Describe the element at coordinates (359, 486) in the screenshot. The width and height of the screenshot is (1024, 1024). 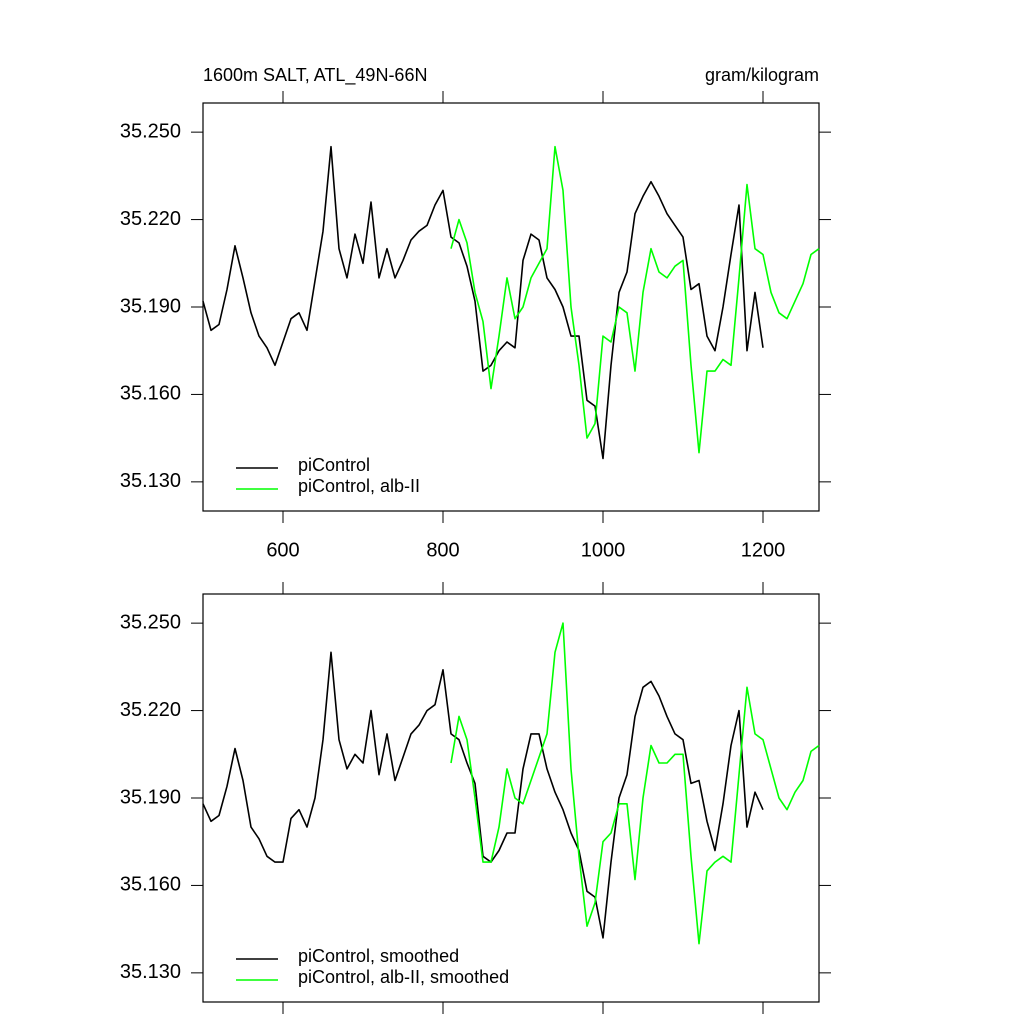
I see `legend-label: piControl, alb-II` at that location.